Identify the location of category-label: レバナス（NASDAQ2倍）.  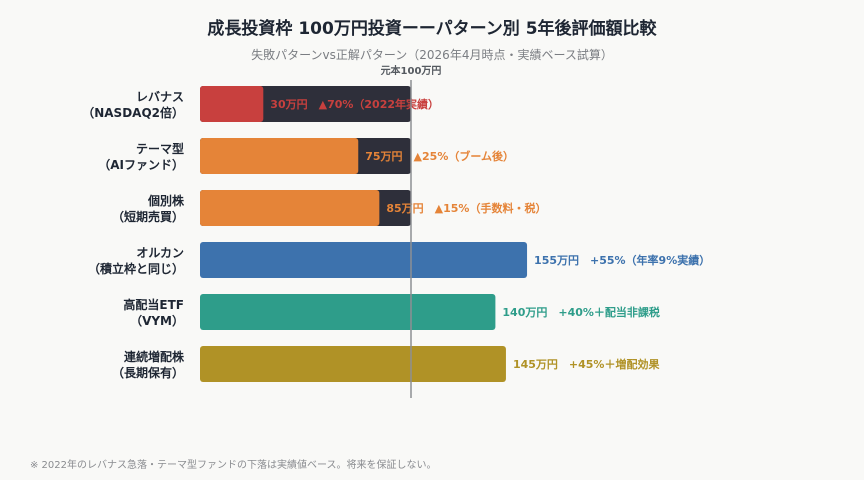
(133, 105).